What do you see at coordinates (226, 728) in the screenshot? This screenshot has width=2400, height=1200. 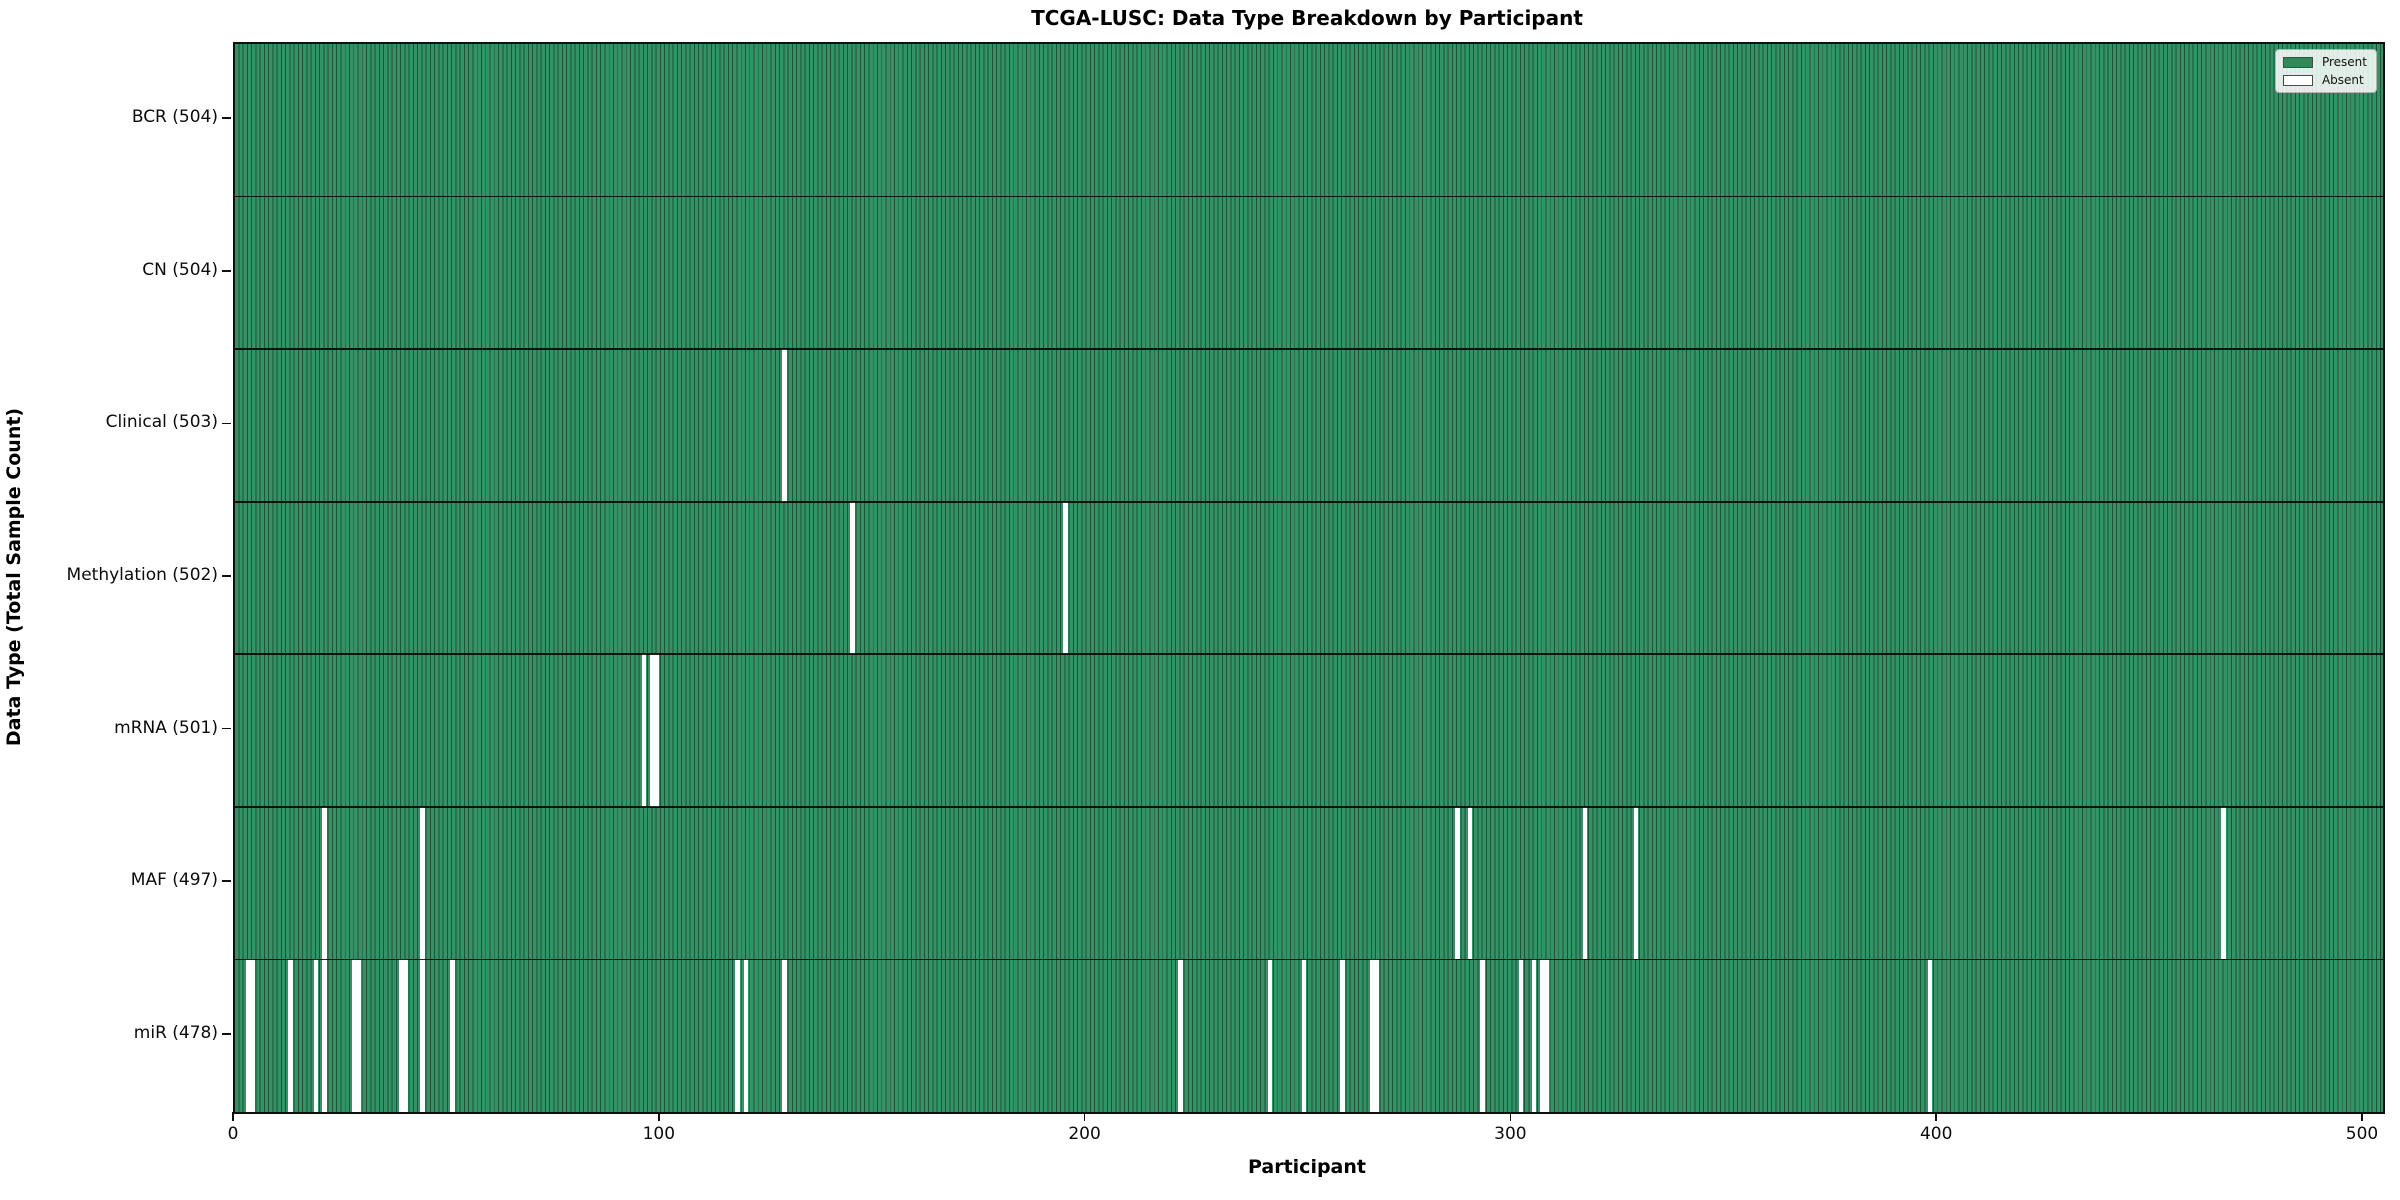 I see `y-tick-mRNA` at bounding box center [226, 728].